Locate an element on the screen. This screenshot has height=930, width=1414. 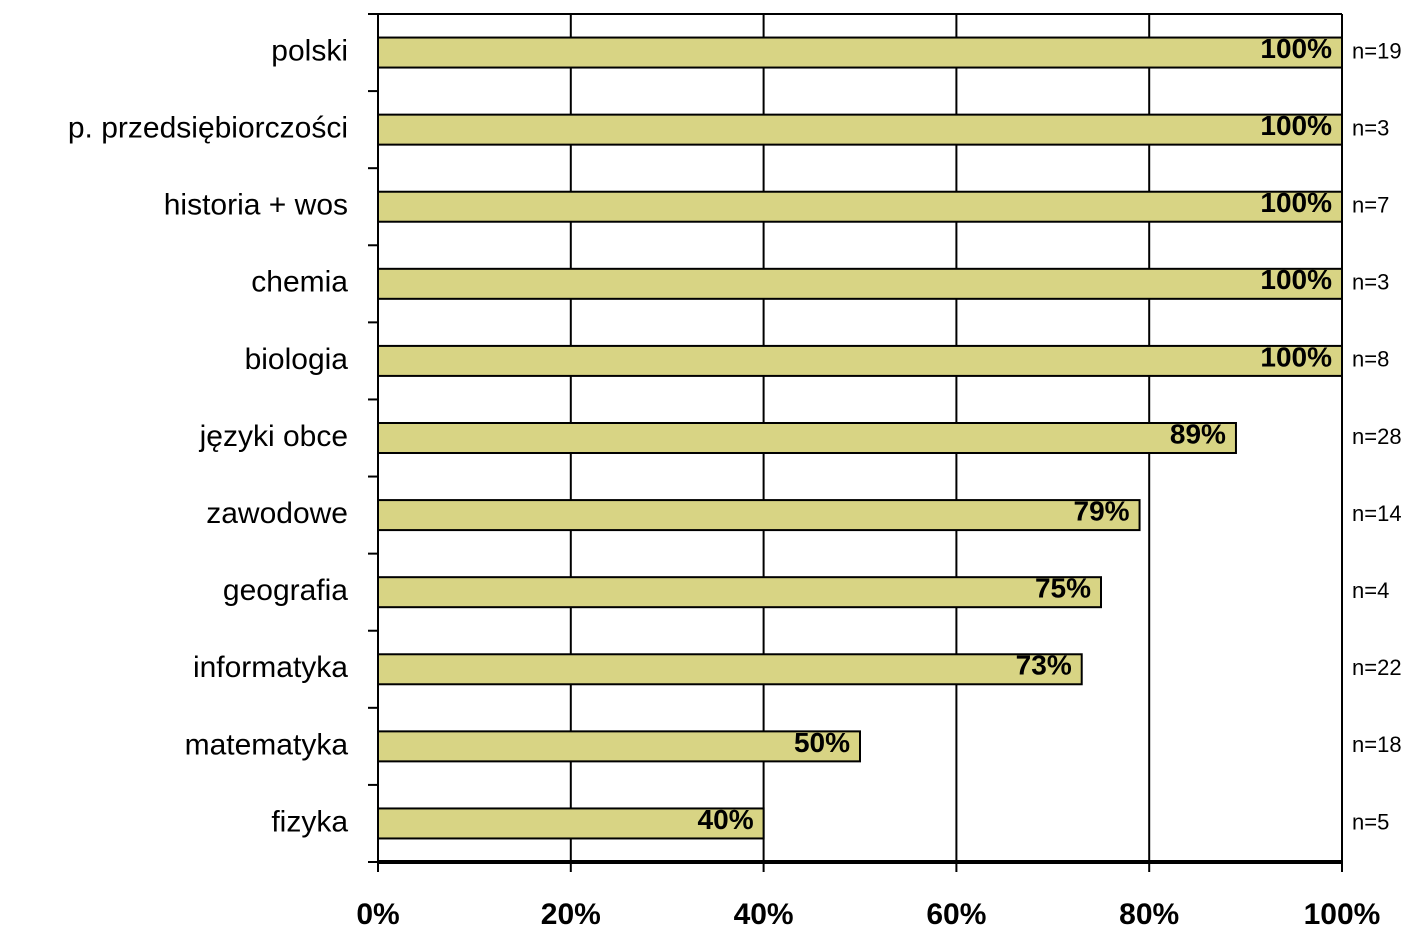
n-label: n=5 is located at coordinates (1370, 821).